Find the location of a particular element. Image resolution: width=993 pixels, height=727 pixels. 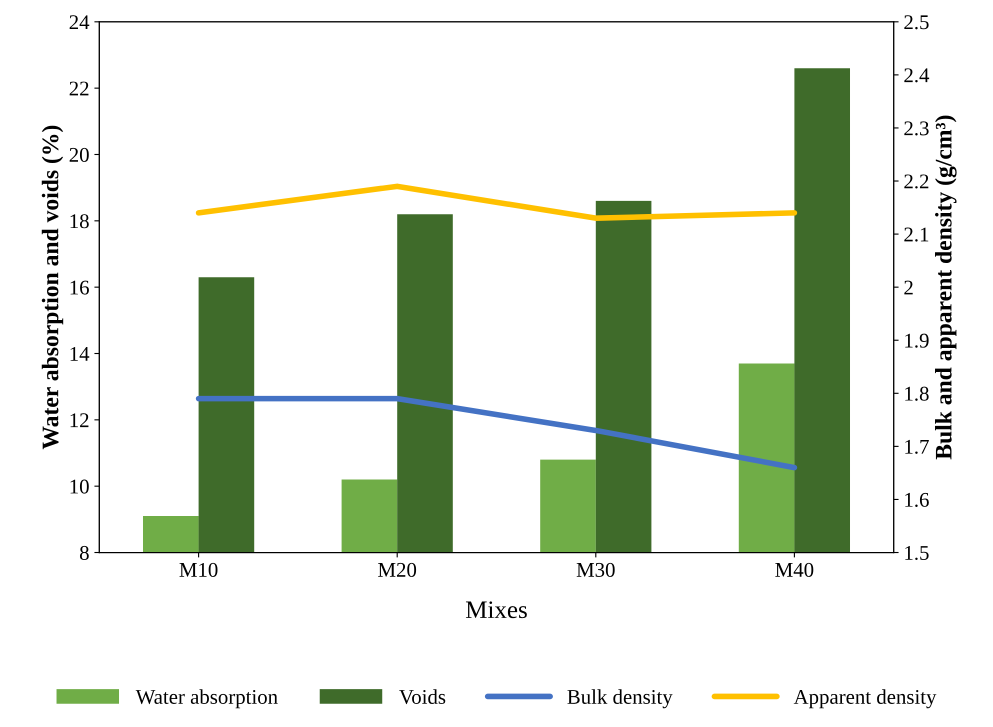

y2-tick-label: 2.5 is located at coordinates (916, 22).